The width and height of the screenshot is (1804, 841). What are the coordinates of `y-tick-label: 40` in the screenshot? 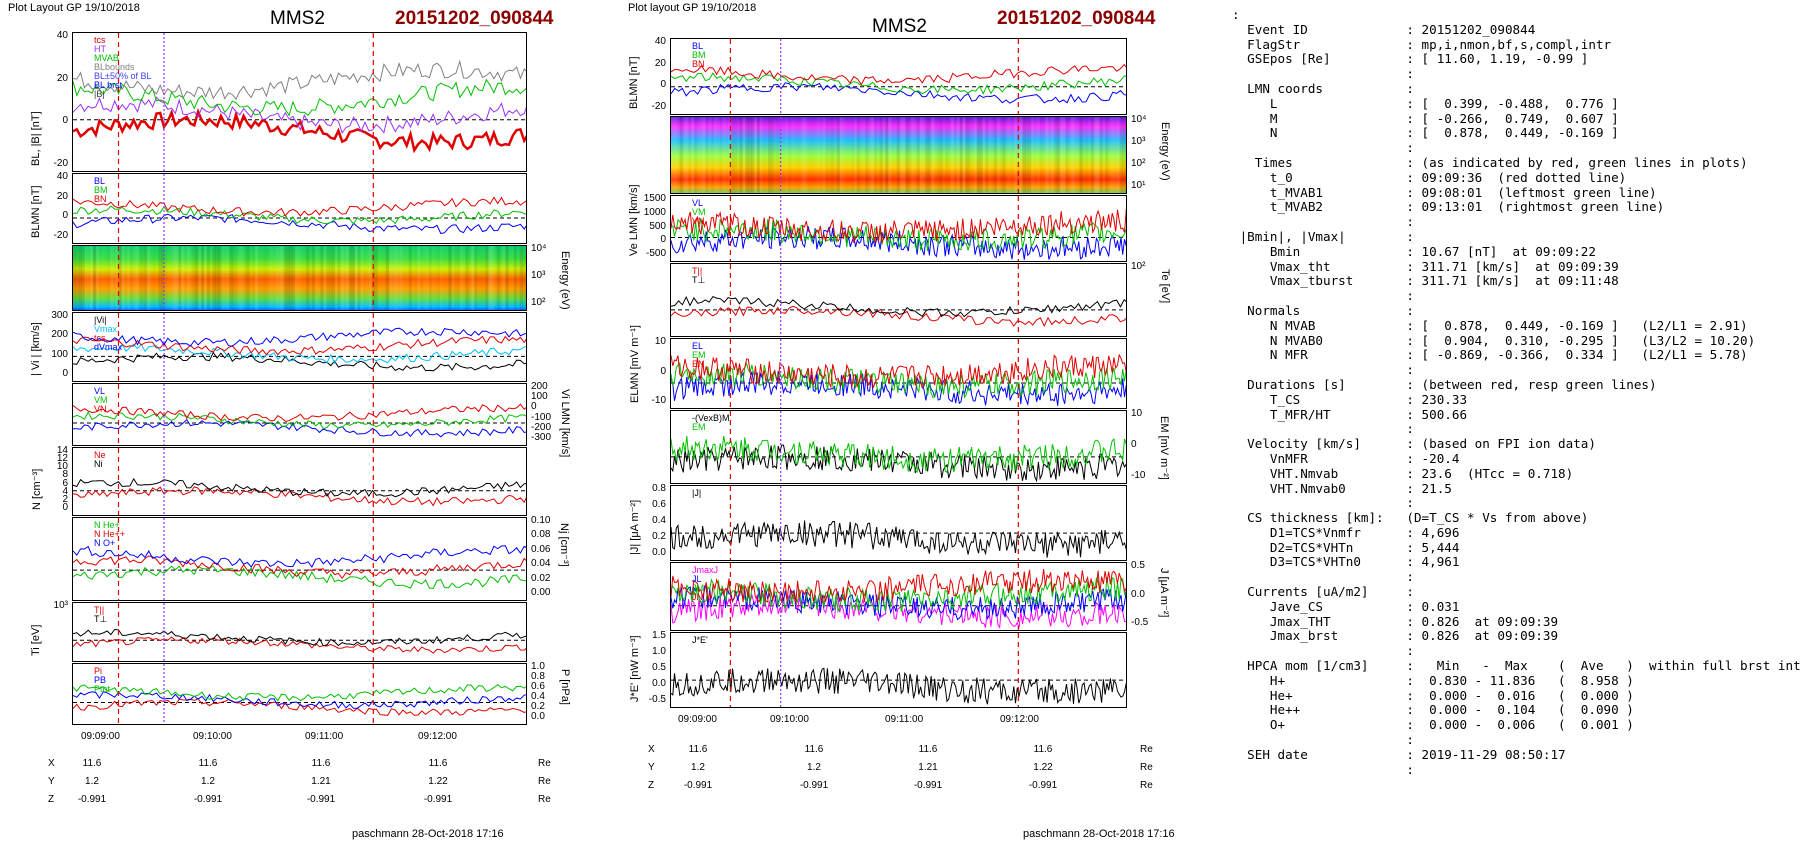 It's located at (660, 41).